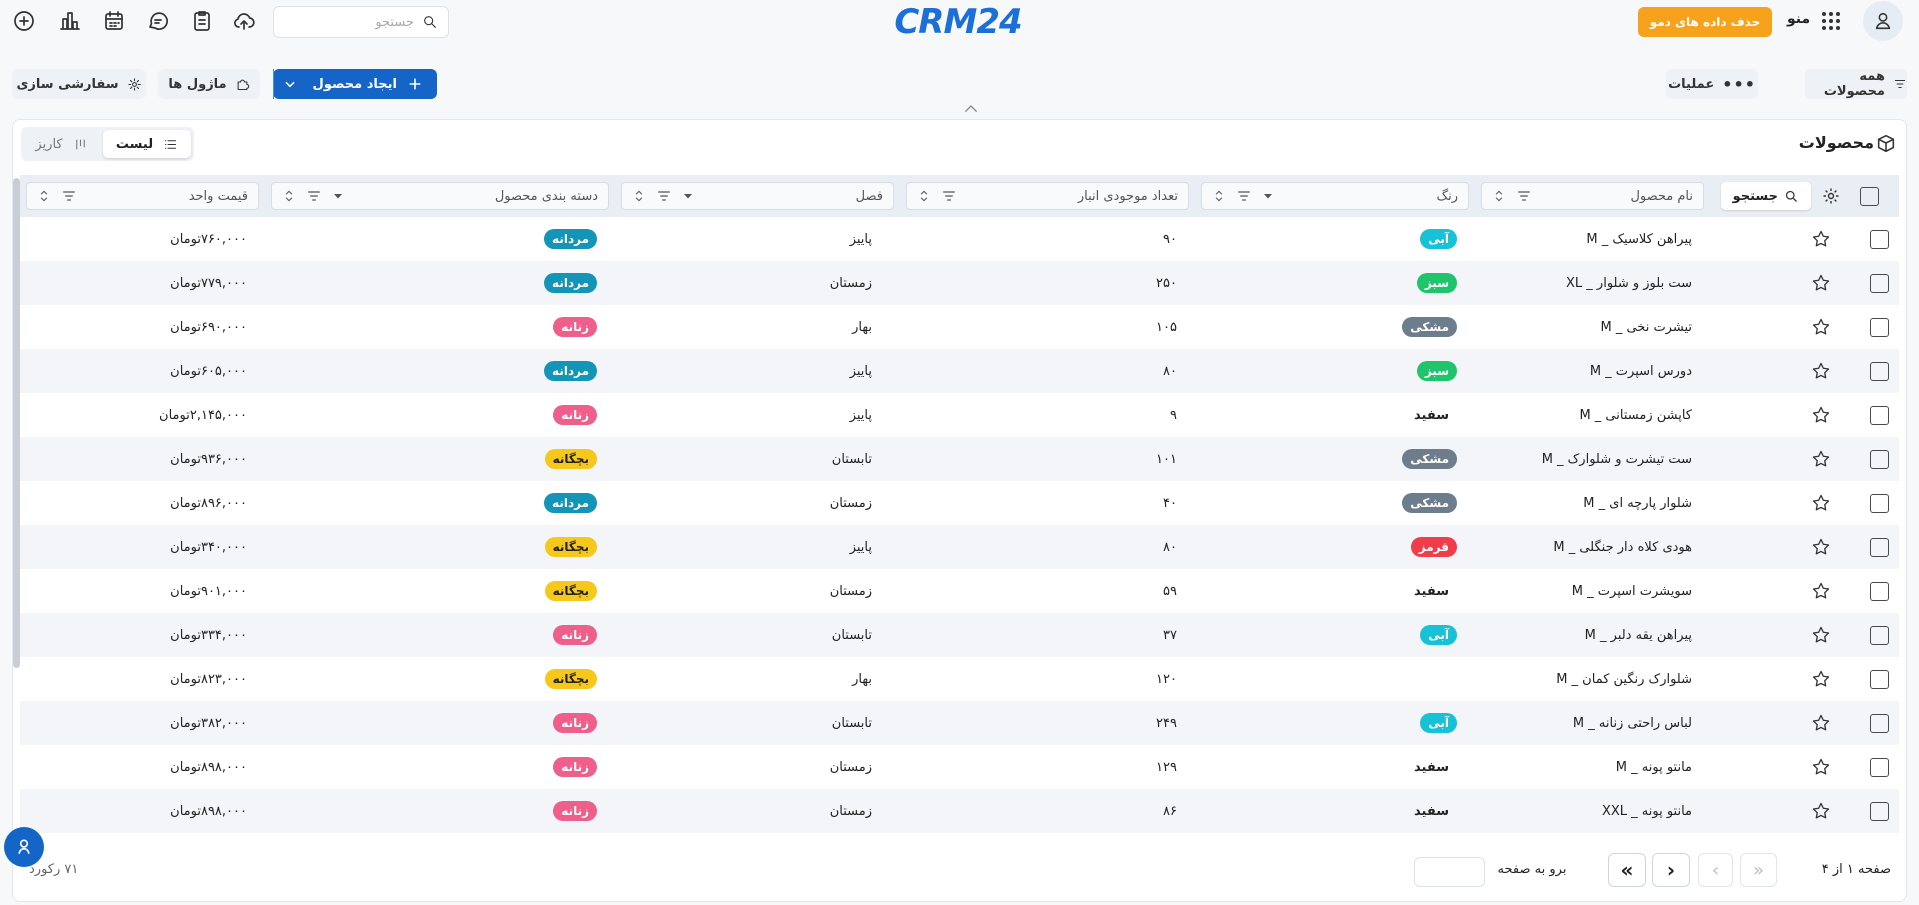 The image size is (1919, 905). What do you see at coordinates (70, 21) in the screenshot?
I see `report-icon` at bounding box center [70, 21].